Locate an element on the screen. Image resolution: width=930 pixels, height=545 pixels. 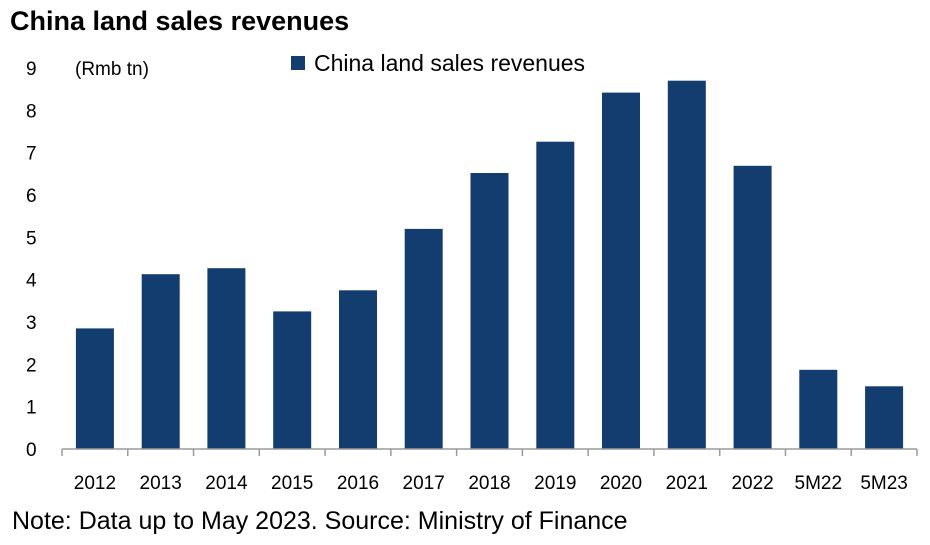
bar-5m23 is located at coordinates (884, 417).